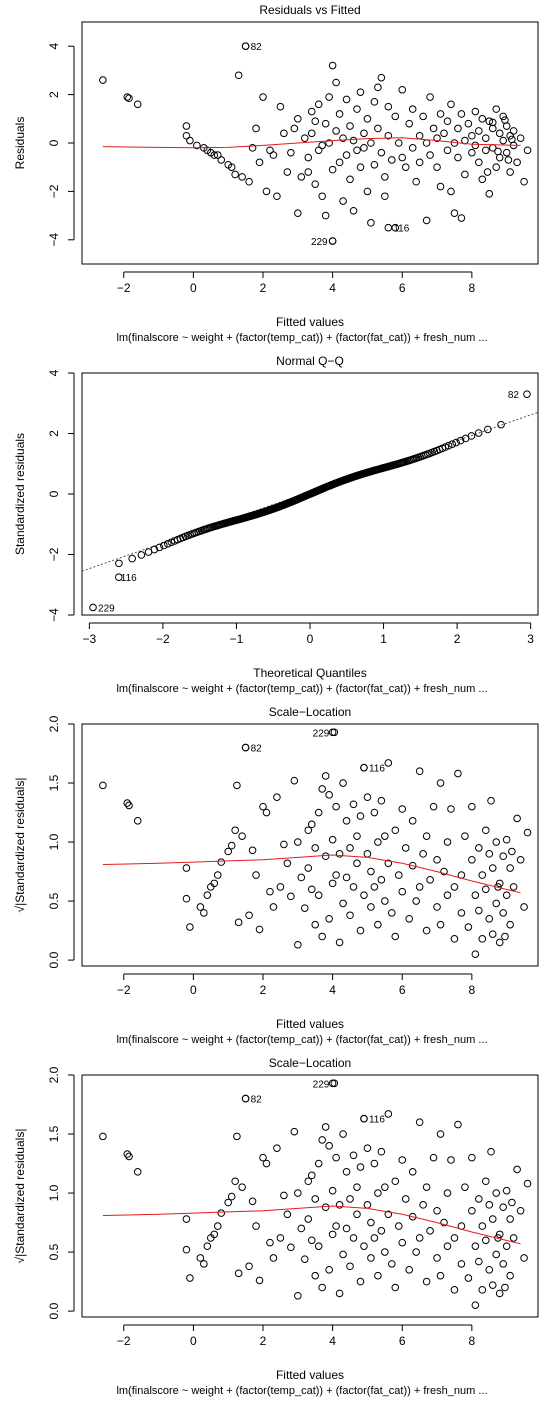 This screenshot has width=552, height=1405. I want to click on x-axis-title: Fitted values, so click(310, 322).